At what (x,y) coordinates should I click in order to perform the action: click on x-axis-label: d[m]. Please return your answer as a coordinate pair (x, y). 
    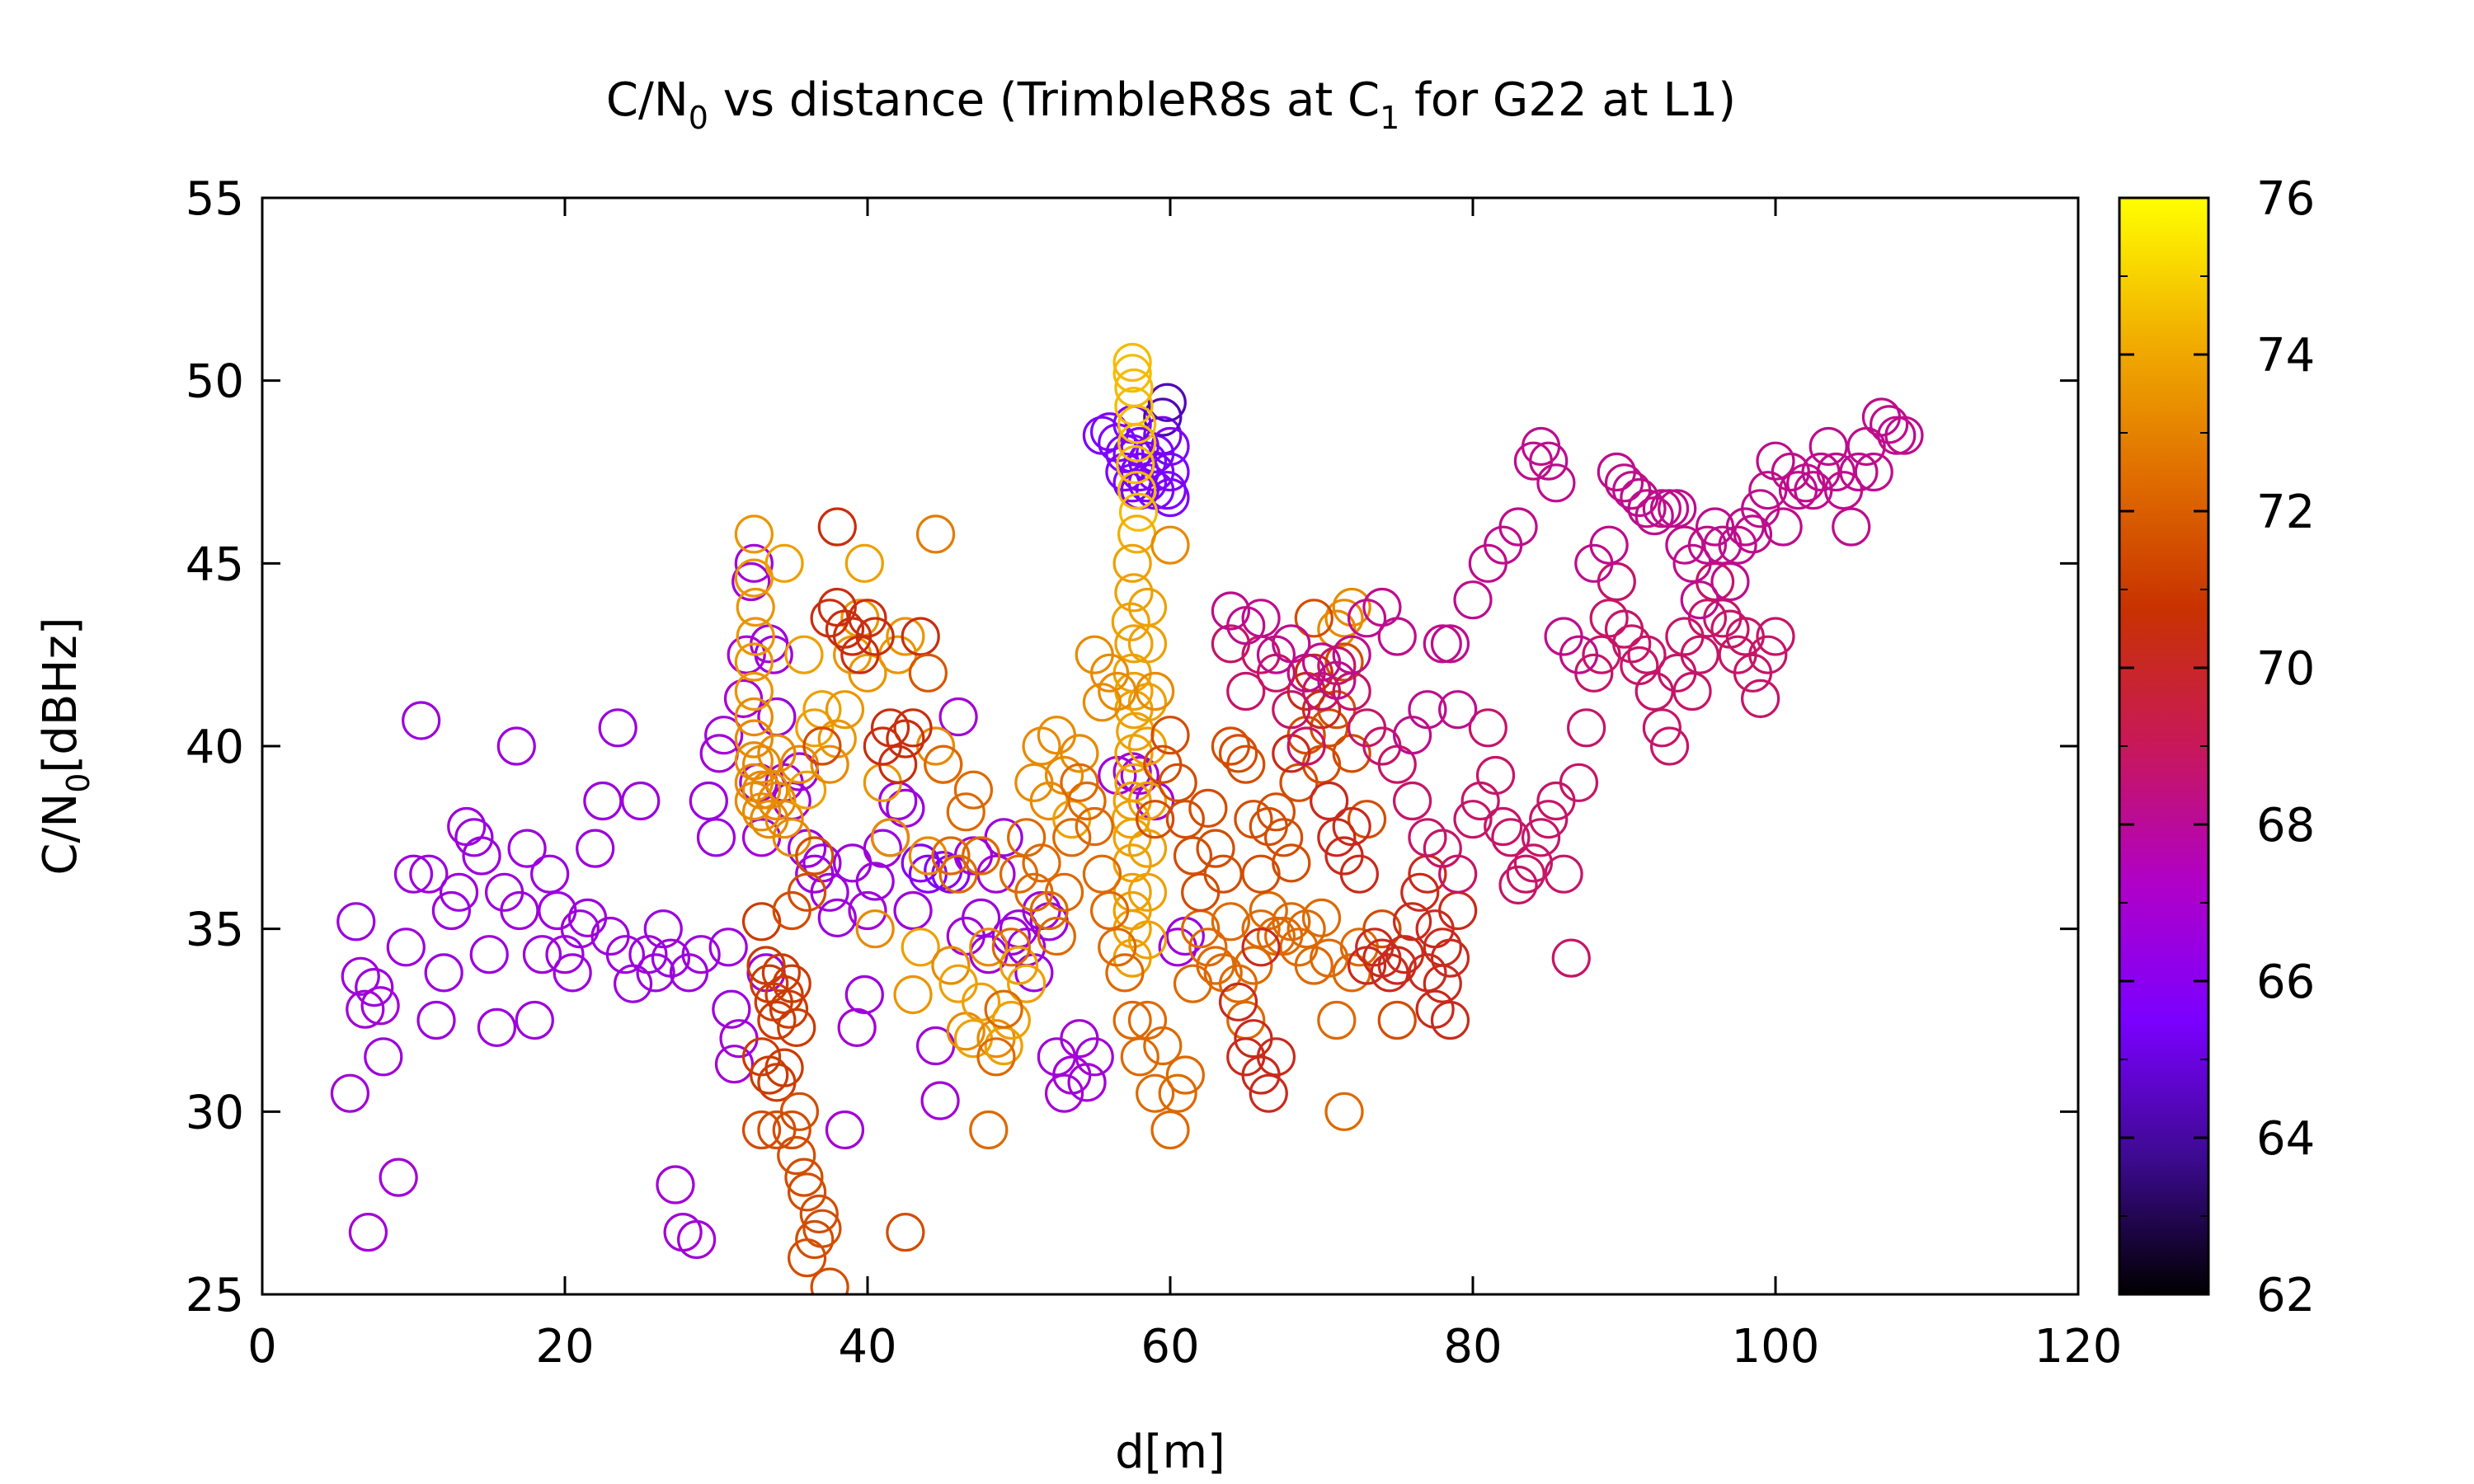
    Looking at the image, I should click on (1170, 1452).